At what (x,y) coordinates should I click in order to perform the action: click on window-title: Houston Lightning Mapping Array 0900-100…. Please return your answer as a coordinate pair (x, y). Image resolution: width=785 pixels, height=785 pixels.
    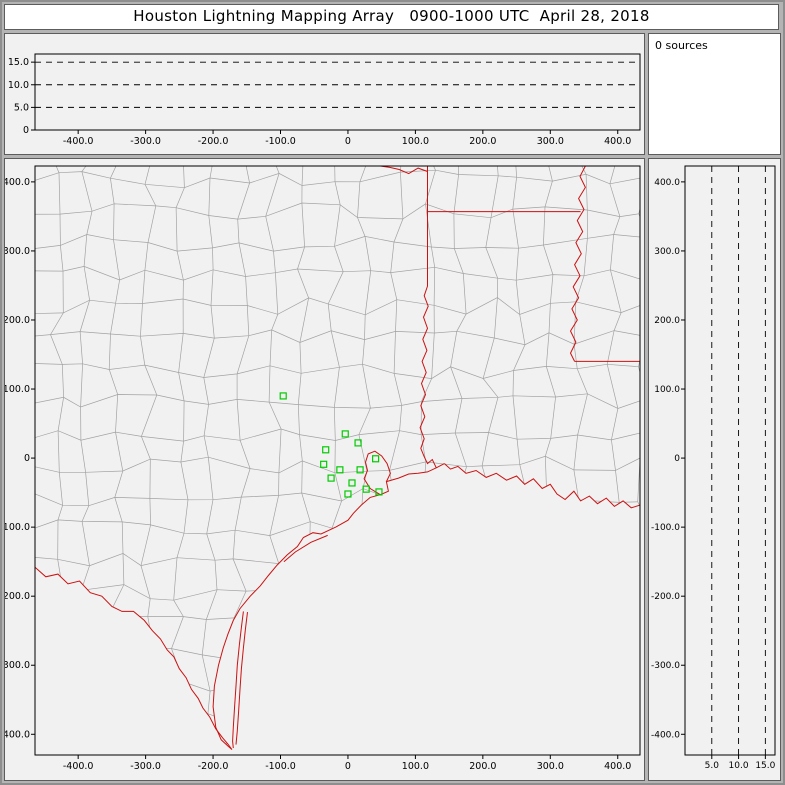
    Looking at the image, I should click on (391, 17).